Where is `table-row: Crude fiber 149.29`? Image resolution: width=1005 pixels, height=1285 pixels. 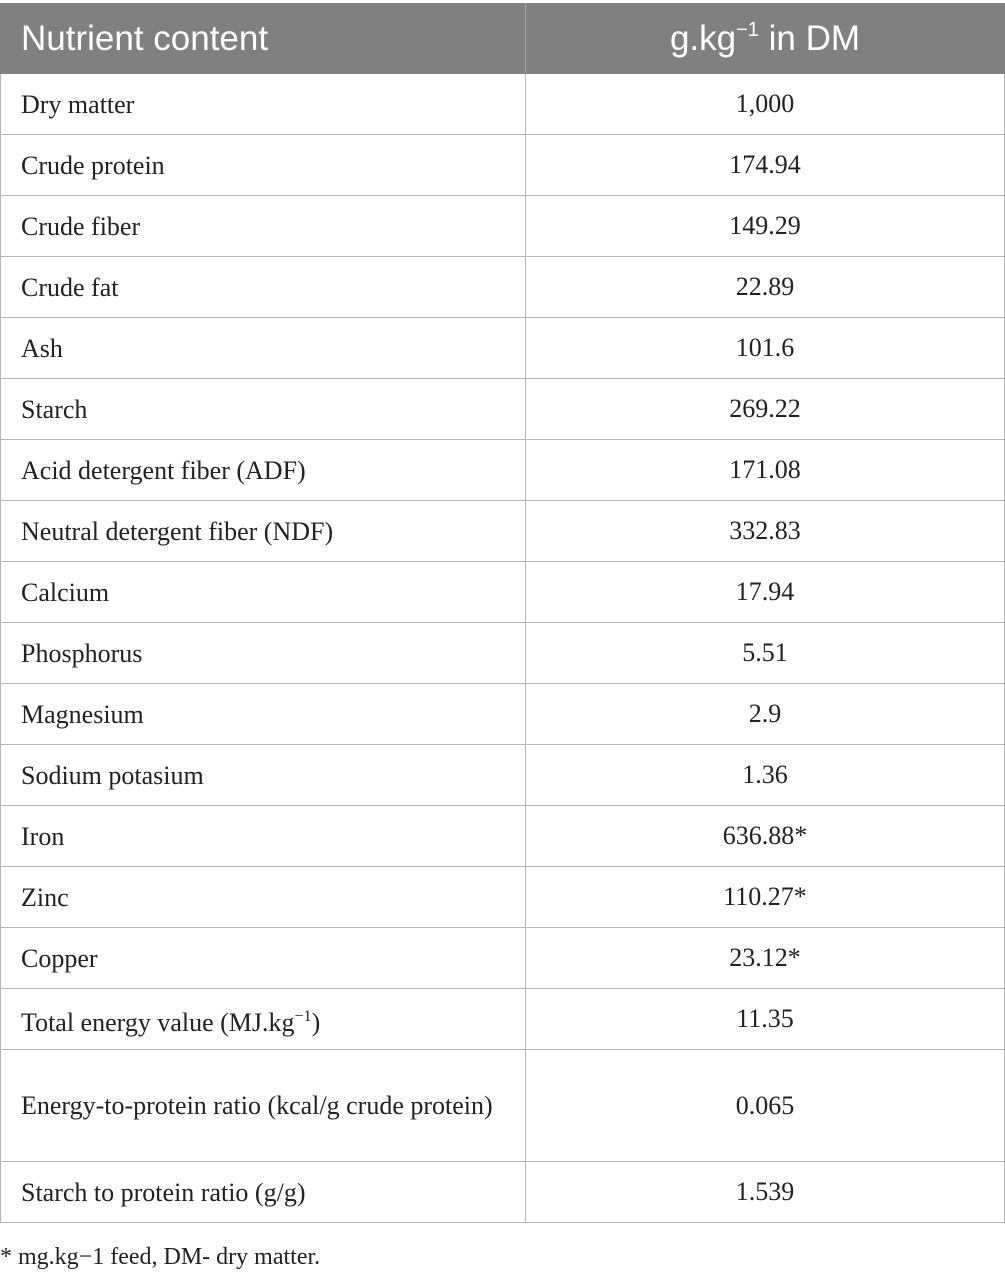 table-row: Crude fiber 149.29 is located at coordinates (502, 226).